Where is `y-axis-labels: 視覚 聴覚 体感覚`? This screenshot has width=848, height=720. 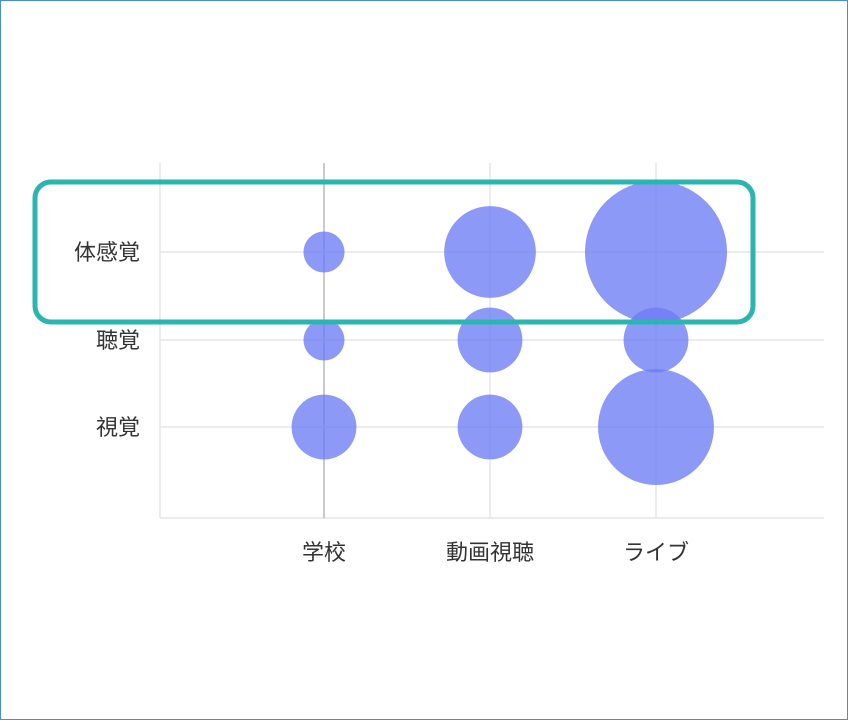 y-axis-labels: 視覚 聴覚 体感覚 is located at coordinates (107, 341).